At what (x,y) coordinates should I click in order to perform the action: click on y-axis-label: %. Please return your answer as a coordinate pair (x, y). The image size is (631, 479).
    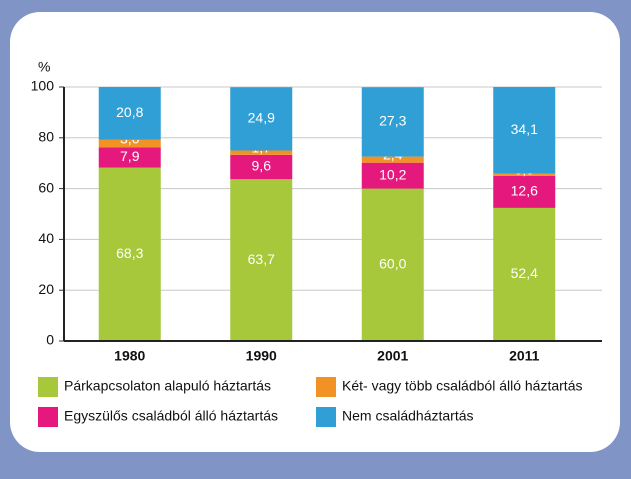
    Looking at the image, I should click on (44, 67).